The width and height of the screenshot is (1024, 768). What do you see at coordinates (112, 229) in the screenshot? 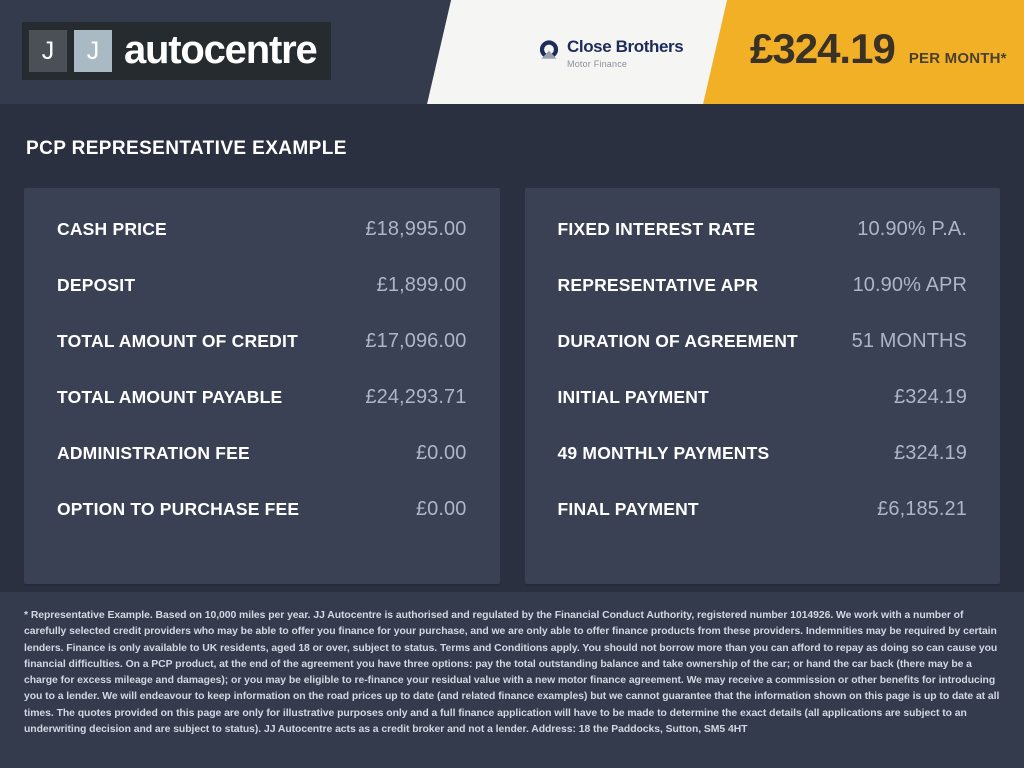
I see `finance-row-label: CASH PRICE` at bounding box center [112, 229].